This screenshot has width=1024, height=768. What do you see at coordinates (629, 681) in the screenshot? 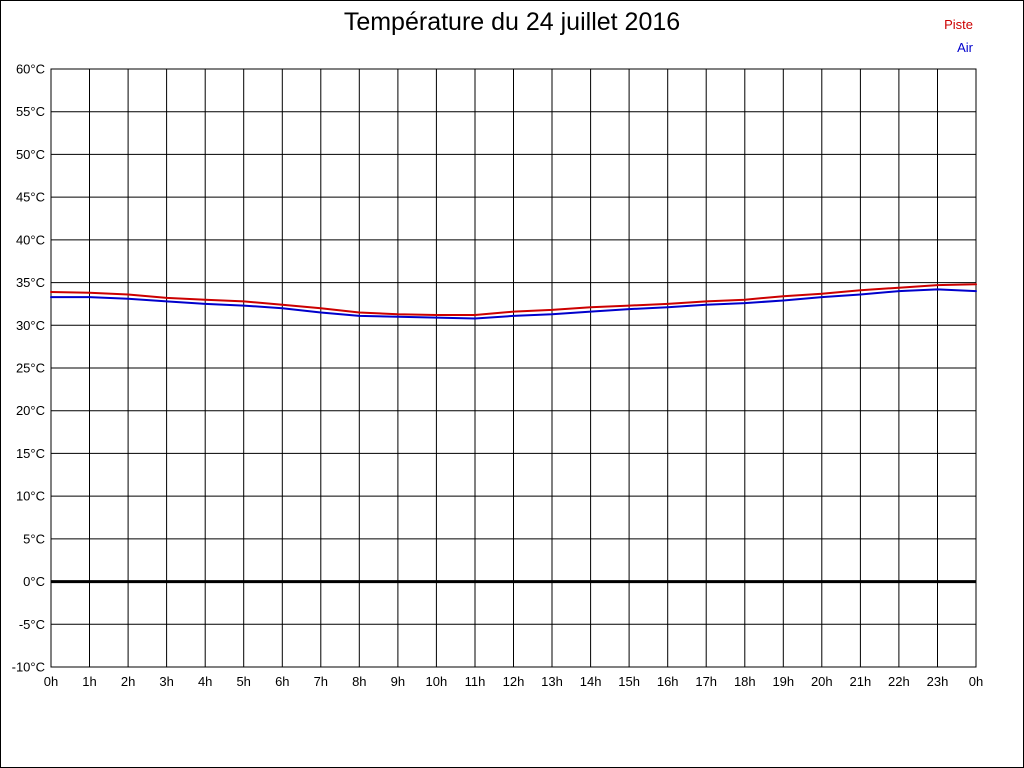
I see `x-tick-label: 15h` at bounding box center [629, 681].